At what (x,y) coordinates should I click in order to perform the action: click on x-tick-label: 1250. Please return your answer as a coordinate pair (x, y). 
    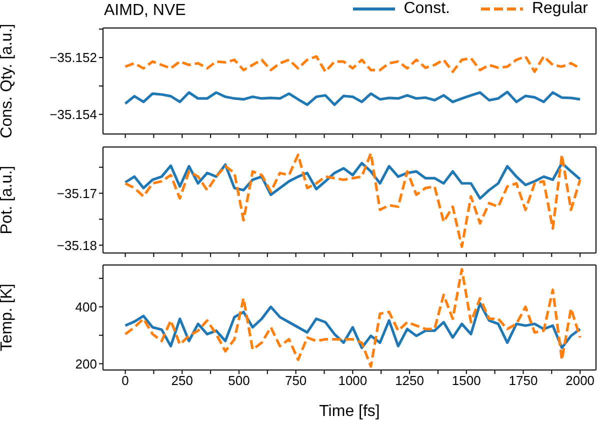
    Looking at the image, I should click on (409, 380).